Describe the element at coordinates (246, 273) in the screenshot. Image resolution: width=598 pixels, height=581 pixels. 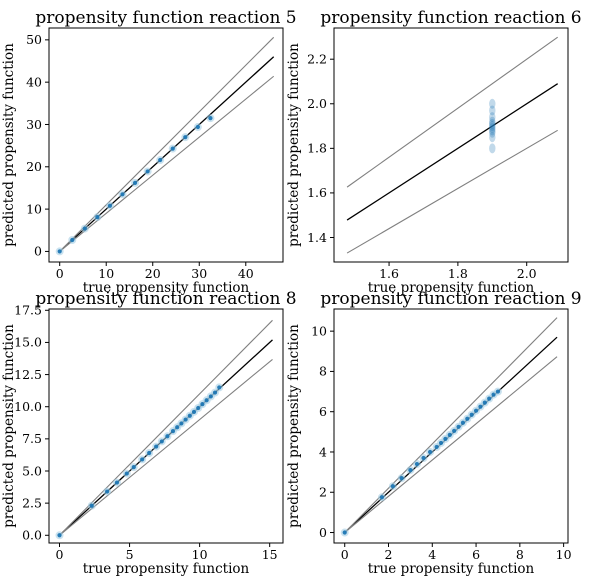
I see `x-tick-label: 40` at that location.